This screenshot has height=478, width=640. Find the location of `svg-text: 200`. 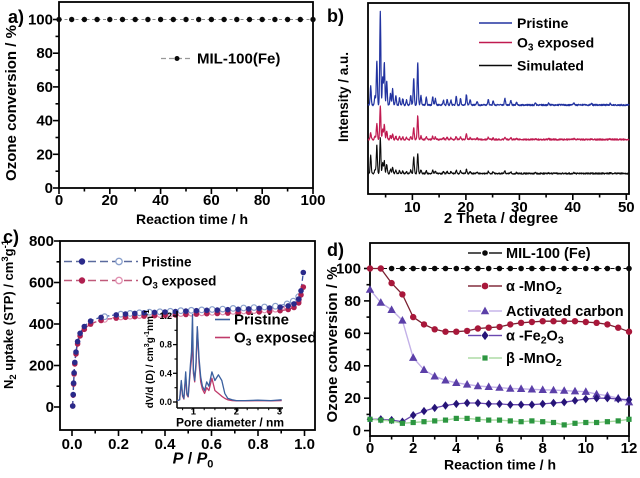

svg-text: 200 is located at coordinates (41, 366).